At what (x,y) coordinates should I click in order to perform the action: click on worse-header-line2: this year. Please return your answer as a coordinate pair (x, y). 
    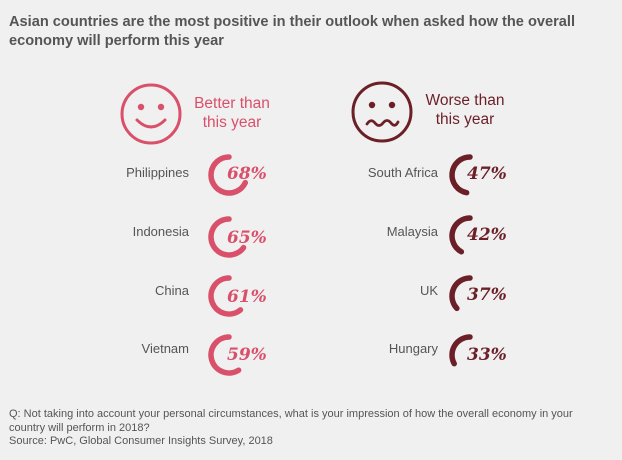
    Looking at the image, I should click on (465, 119).